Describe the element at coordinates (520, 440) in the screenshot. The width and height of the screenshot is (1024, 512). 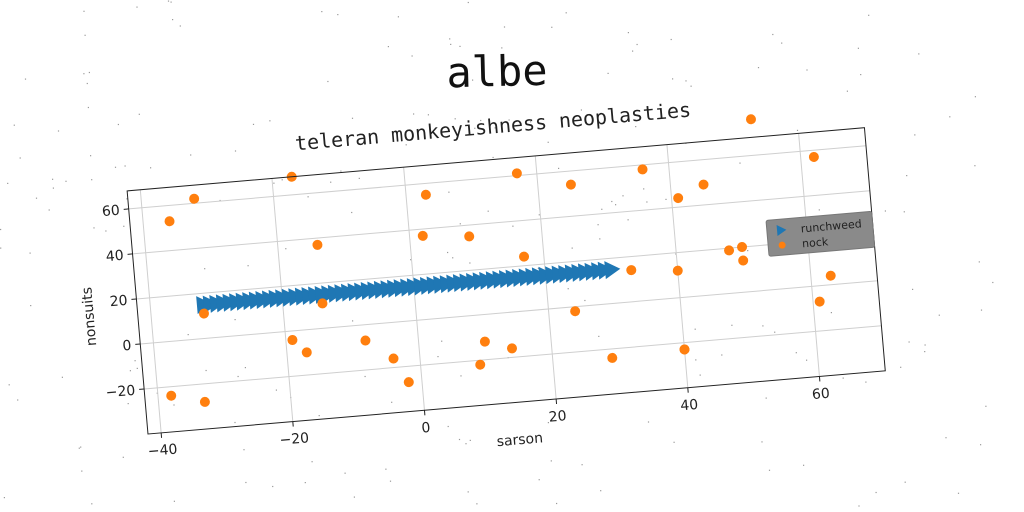
I see `x-axis-label: sarson` at that location.